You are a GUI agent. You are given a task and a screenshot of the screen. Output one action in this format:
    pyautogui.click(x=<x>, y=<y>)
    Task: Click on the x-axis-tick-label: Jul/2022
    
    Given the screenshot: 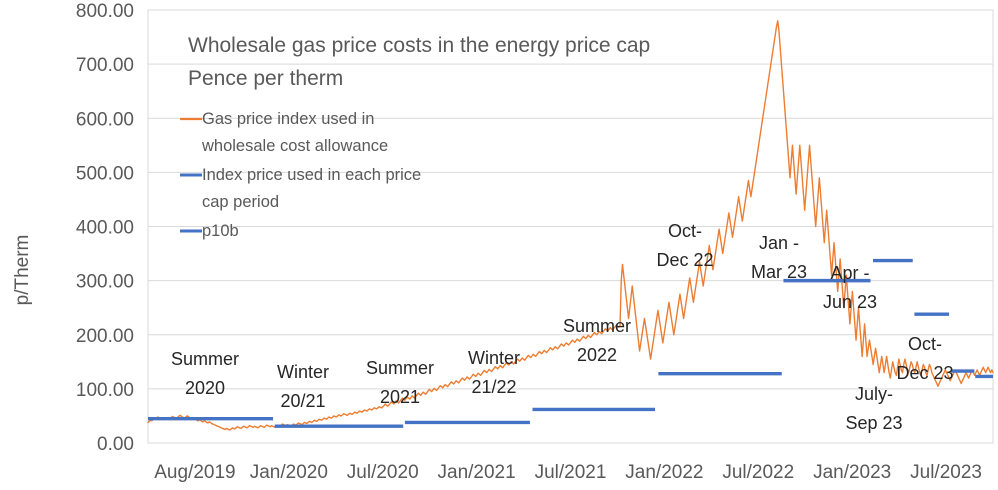 What is the action you would take?
    pyautogui.click(x=758, y=472)
    